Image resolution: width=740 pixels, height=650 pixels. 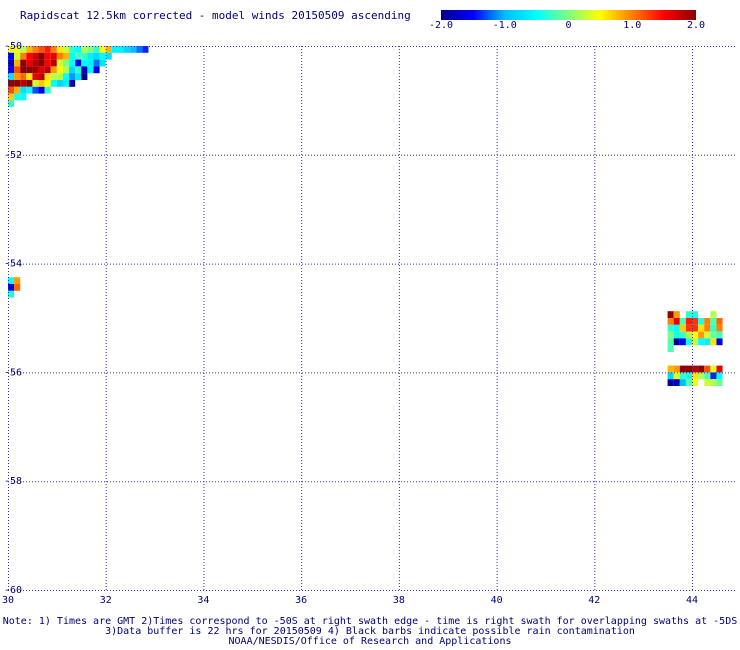 I want to click on x-tick-label: 44, so click(x=692, y=600).